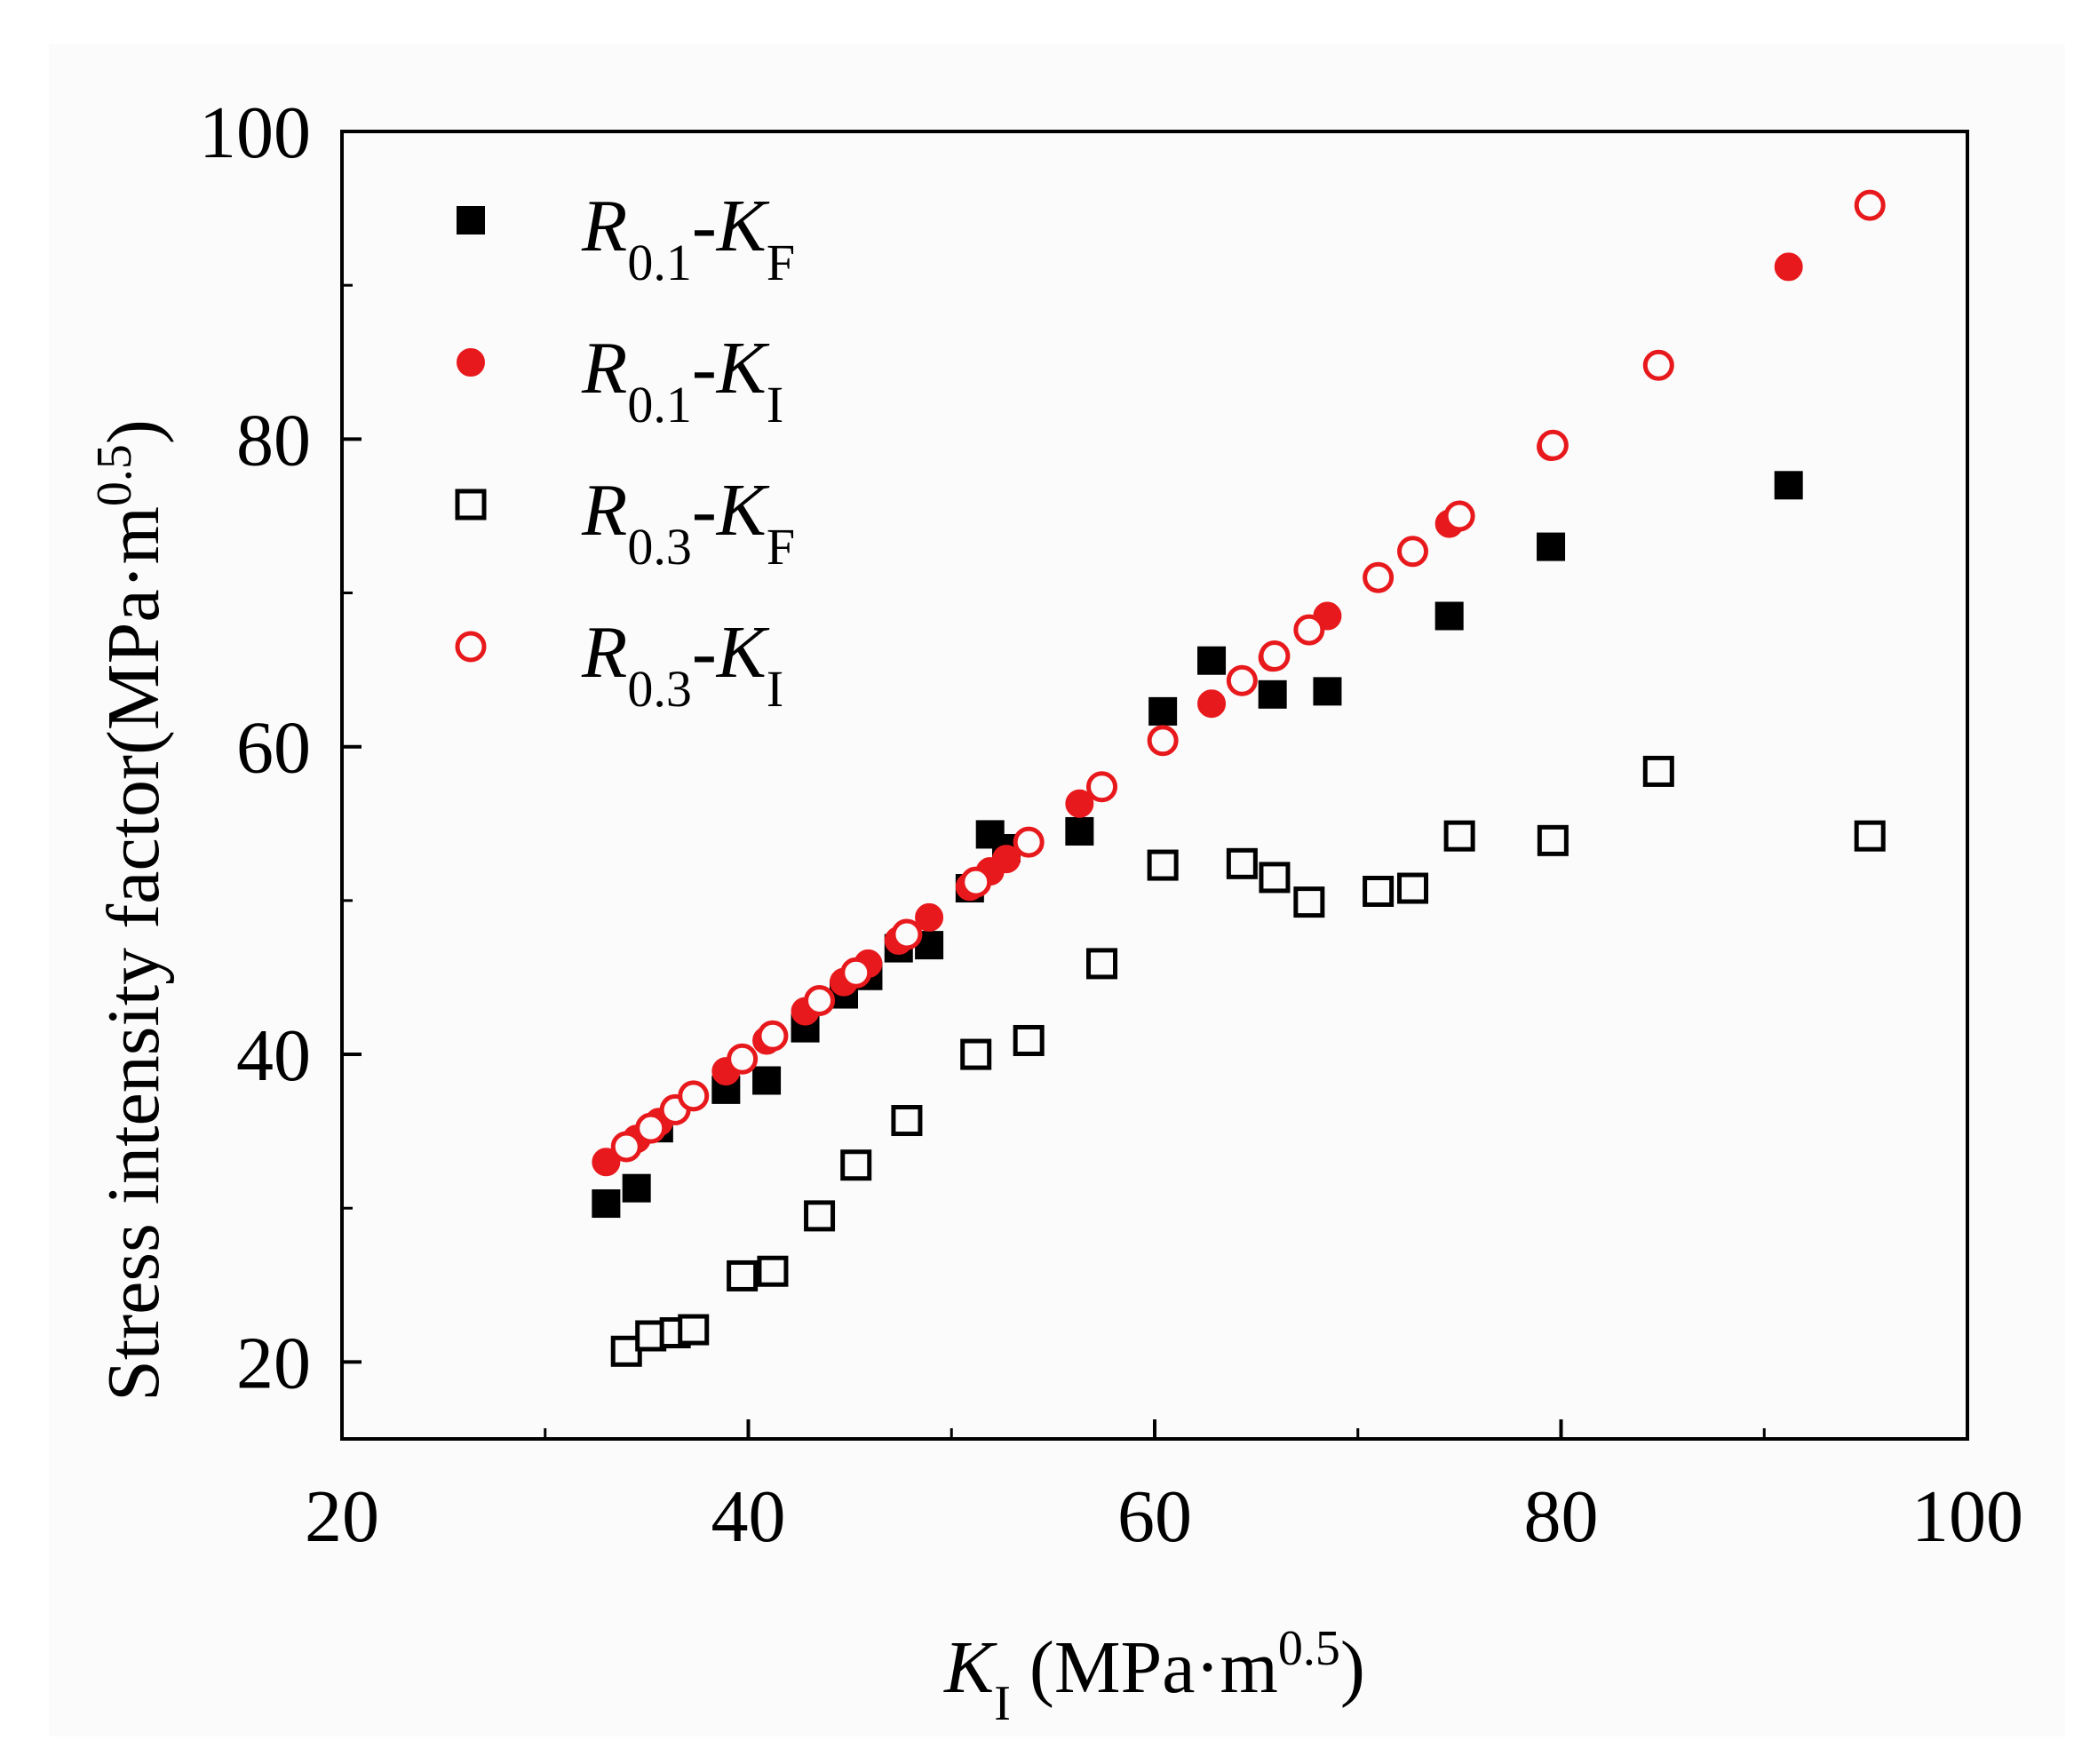 Image resolution: width=2074 pixels, height=1764 pixels. What do you see at coordinates (273, 748) in the screenshot?
I see `y-tick-label: 60` at bounding box center [273, 748].